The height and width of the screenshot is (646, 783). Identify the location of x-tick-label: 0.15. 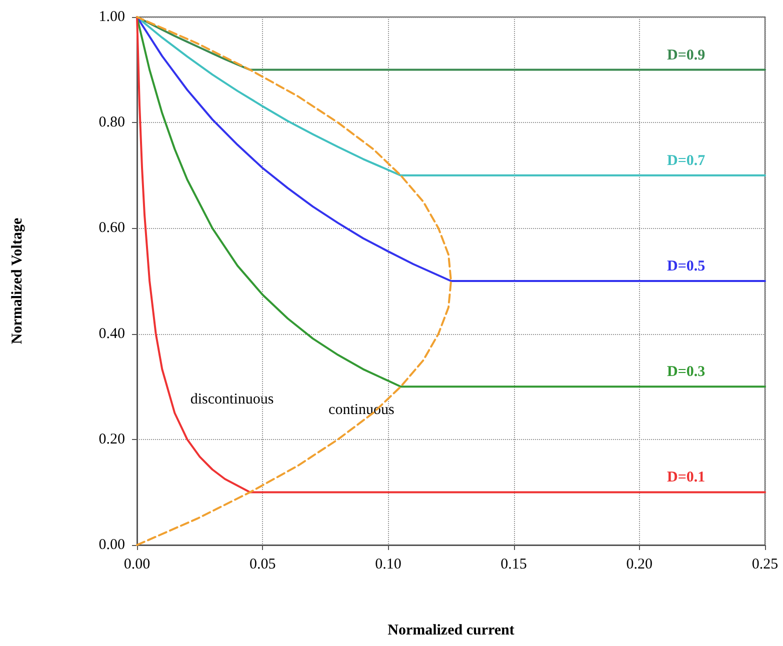
(513, 564).